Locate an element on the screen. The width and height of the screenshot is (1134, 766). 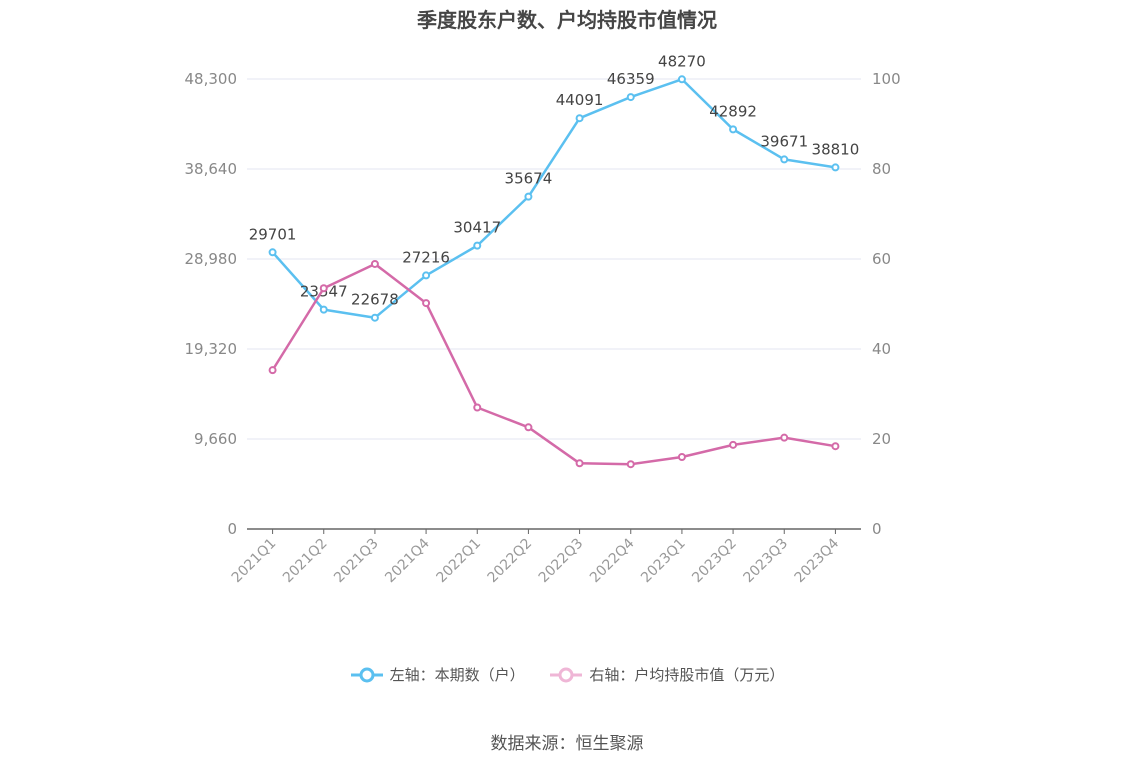
data-label: 42892 is located at coordinates (733, 111).